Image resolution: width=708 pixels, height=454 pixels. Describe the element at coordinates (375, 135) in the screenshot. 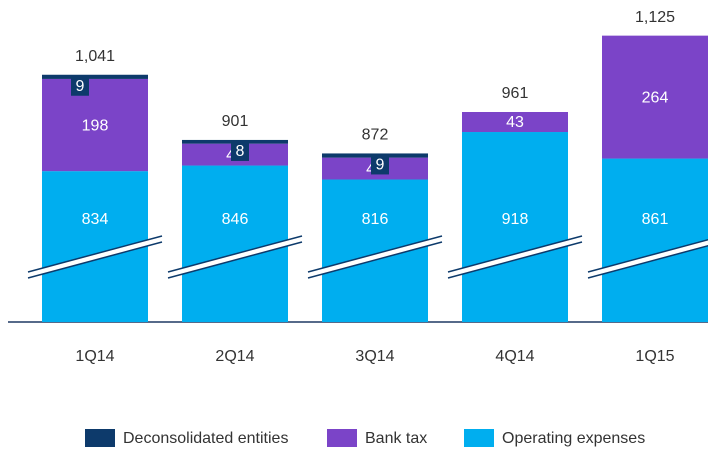

I see `total-label: 872` at that location.